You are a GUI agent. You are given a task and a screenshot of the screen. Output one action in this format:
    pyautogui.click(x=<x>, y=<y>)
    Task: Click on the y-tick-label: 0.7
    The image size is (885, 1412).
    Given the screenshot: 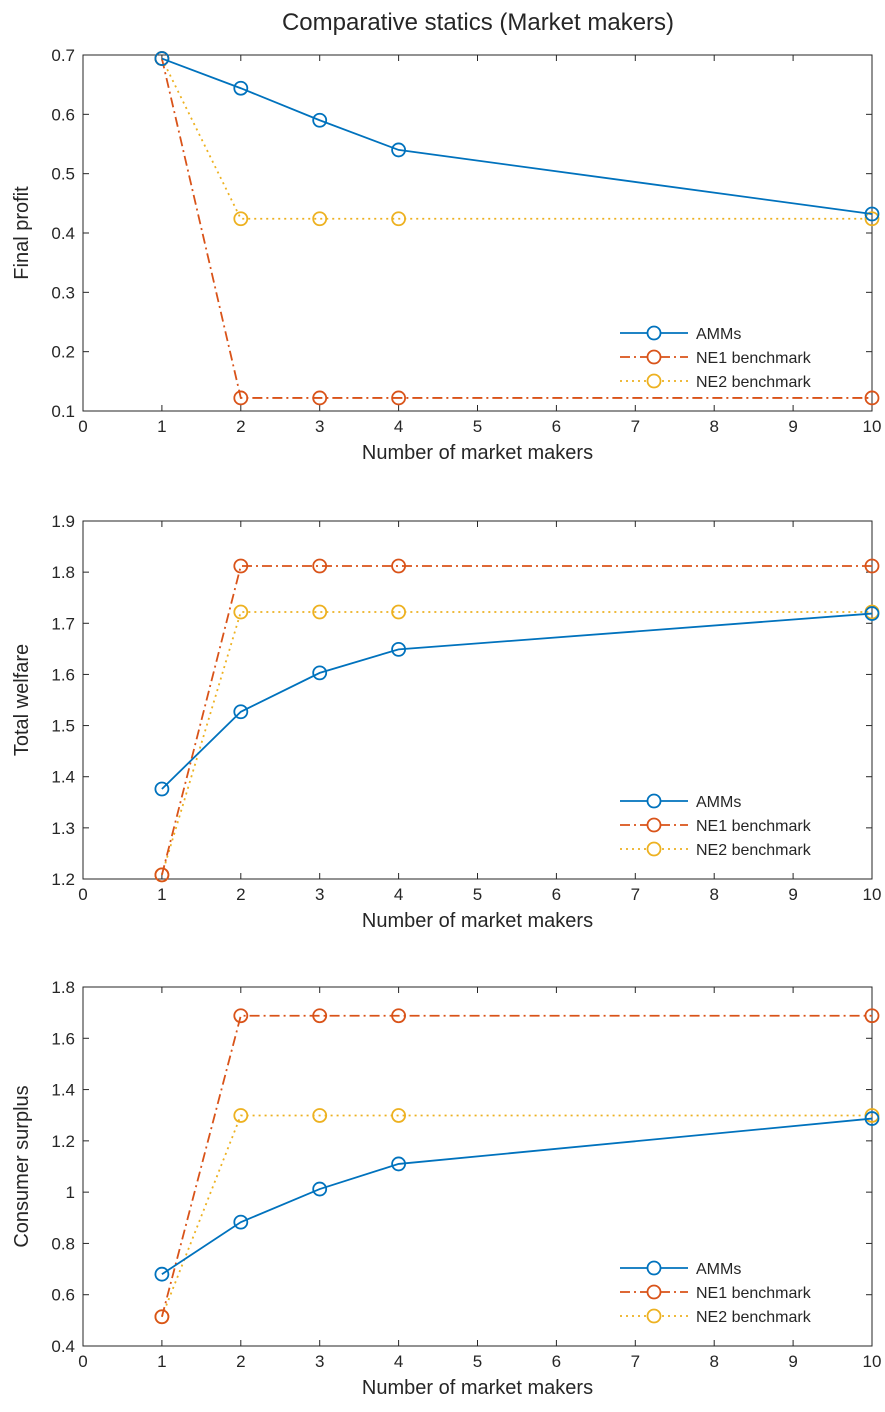 What is the action you would take?
    pyautogui.click(x=63, y=55)
    